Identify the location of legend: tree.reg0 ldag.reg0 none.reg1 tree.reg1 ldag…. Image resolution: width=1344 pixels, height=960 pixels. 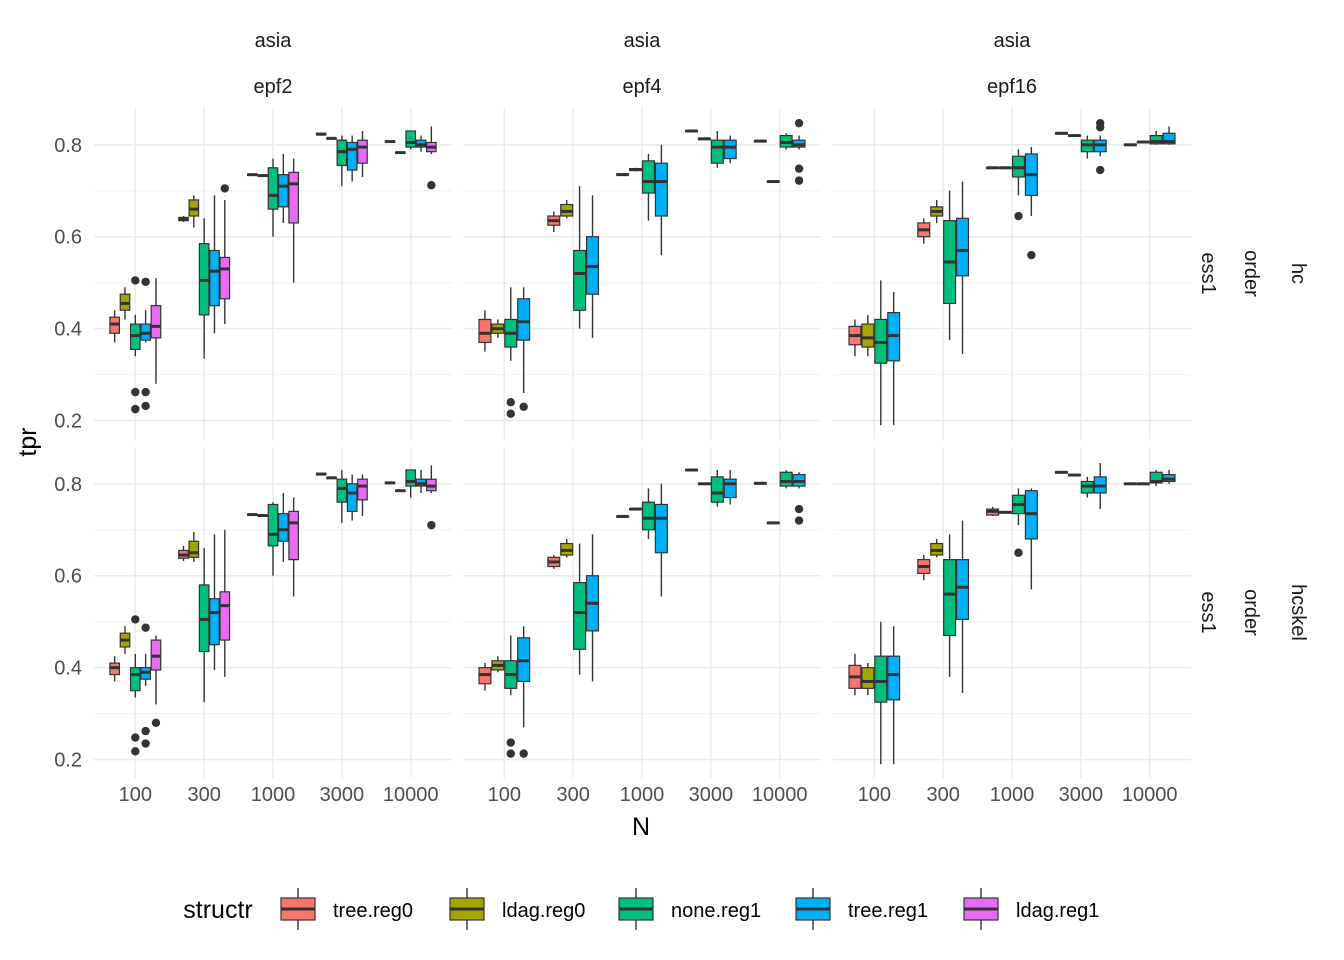
(689, 909).